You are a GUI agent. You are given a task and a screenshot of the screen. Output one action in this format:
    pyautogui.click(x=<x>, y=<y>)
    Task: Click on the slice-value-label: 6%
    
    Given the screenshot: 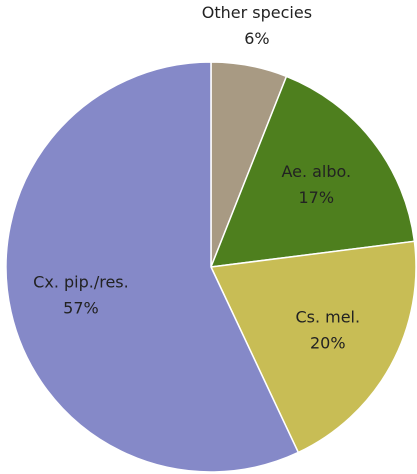 What is the action you would take?
    pyautogui.click(x=256, y=38)
    